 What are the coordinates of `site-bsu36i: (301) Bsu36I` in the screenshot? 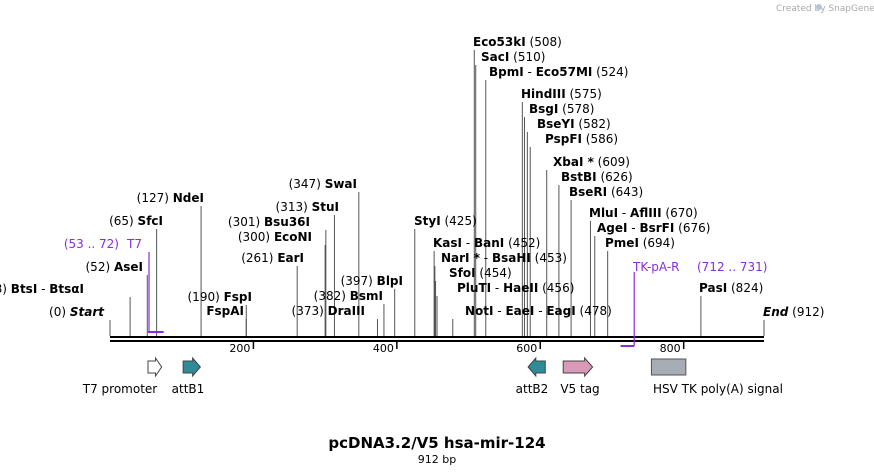 It's located at (269, 222).